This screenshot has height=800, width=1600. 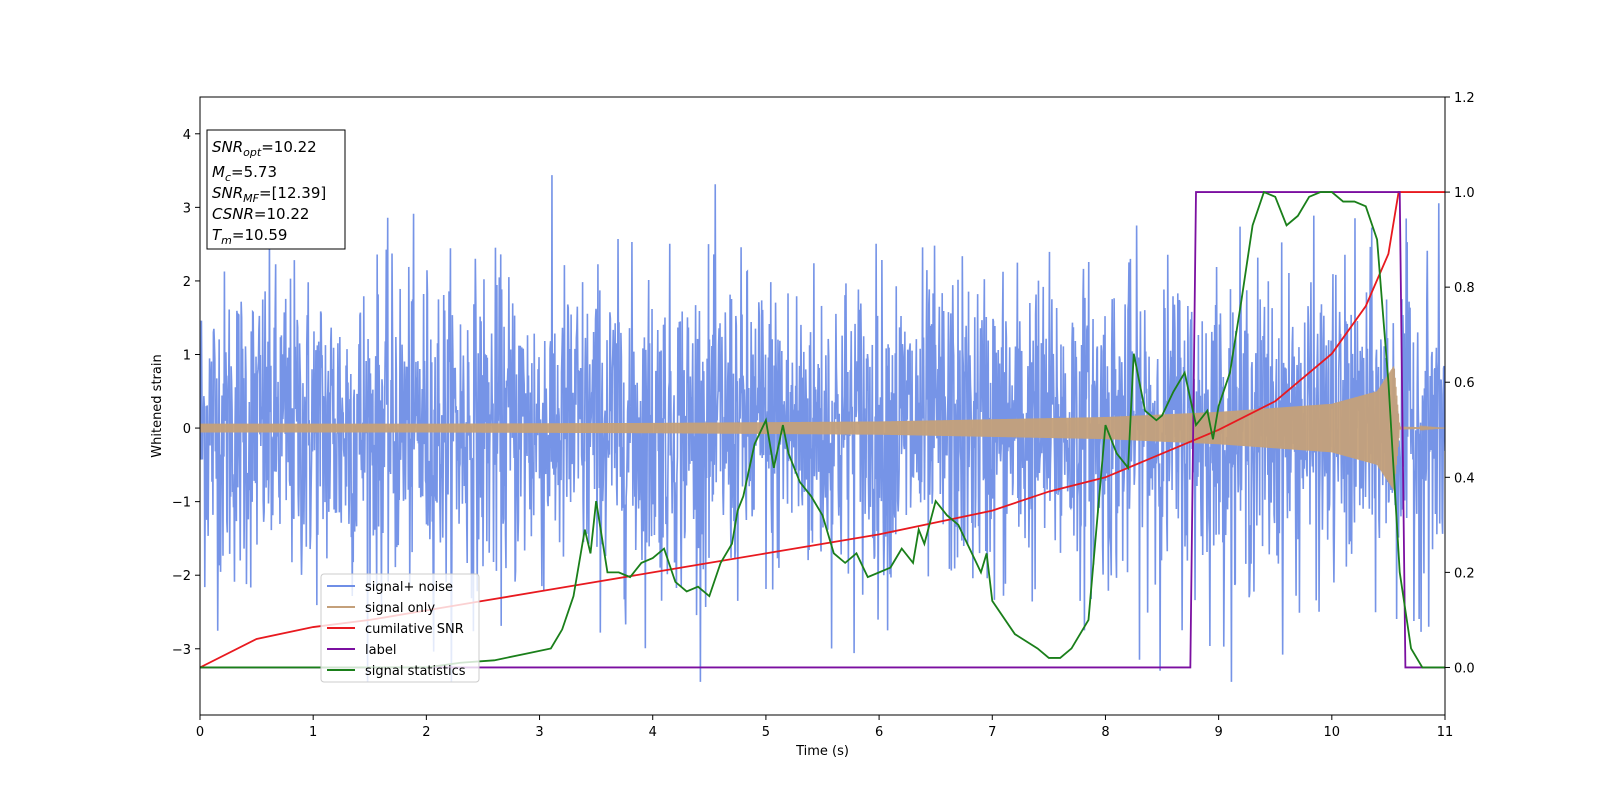 I want to click on info-row: SNRopt=10.22, so click(x=264, y=148).